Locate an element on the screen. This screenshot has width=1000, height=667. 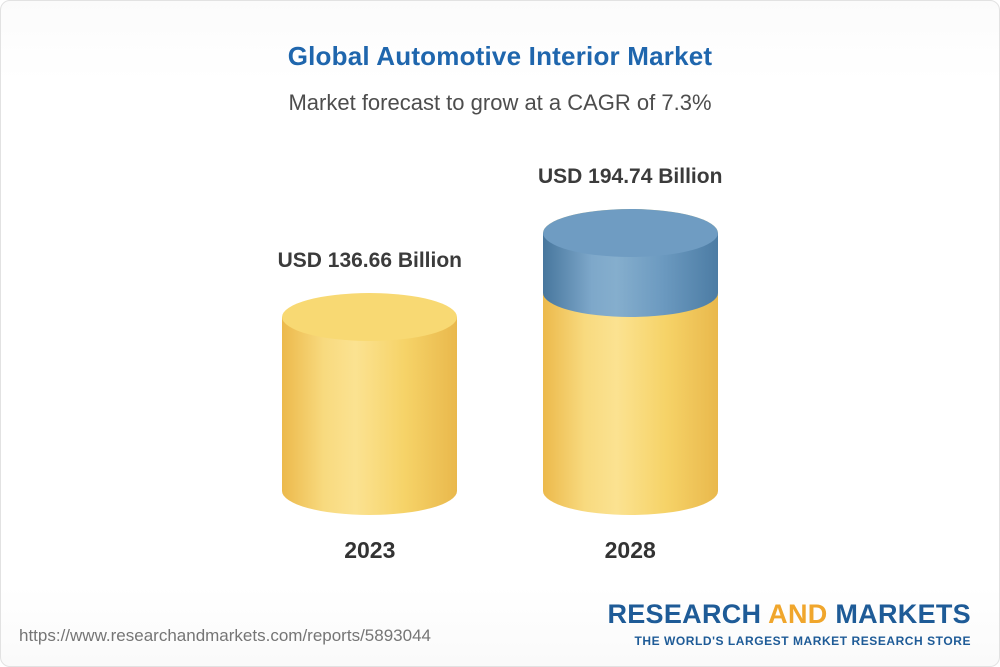
bar-2023: USD 136.66 Billion 2023 is located at coordinates (370, 406).